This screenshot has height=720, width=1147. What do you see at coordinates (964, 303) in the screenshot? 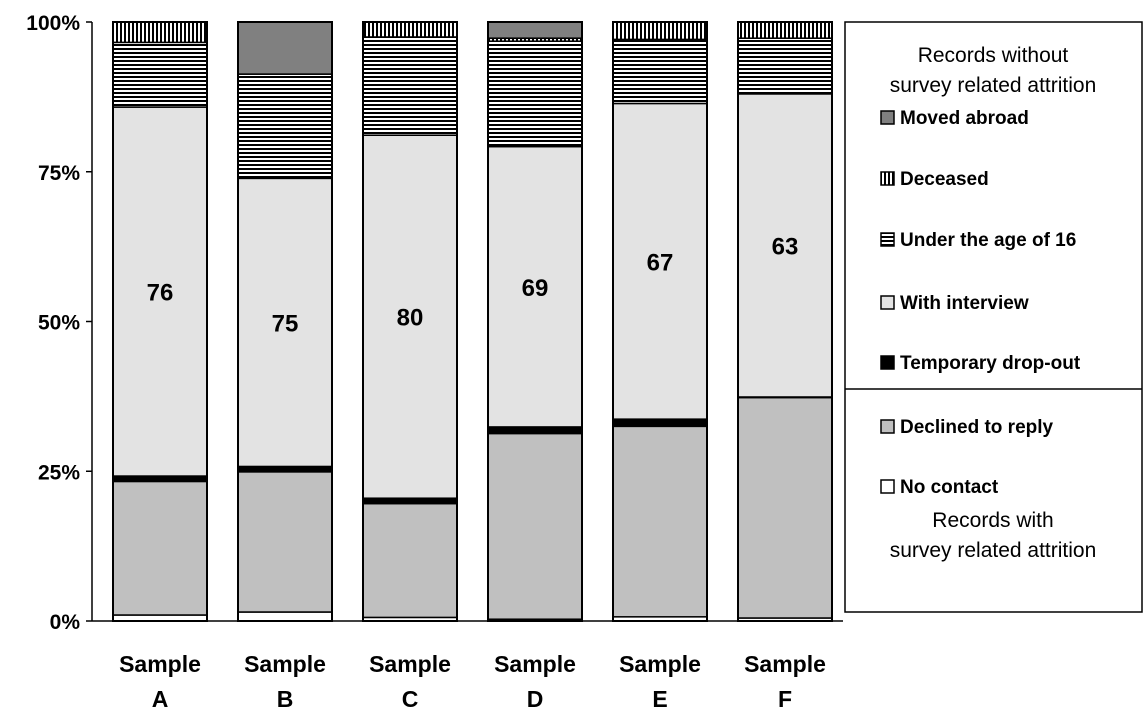
I see `legend-entry-label: With interview` at bounding box center [964, 303].